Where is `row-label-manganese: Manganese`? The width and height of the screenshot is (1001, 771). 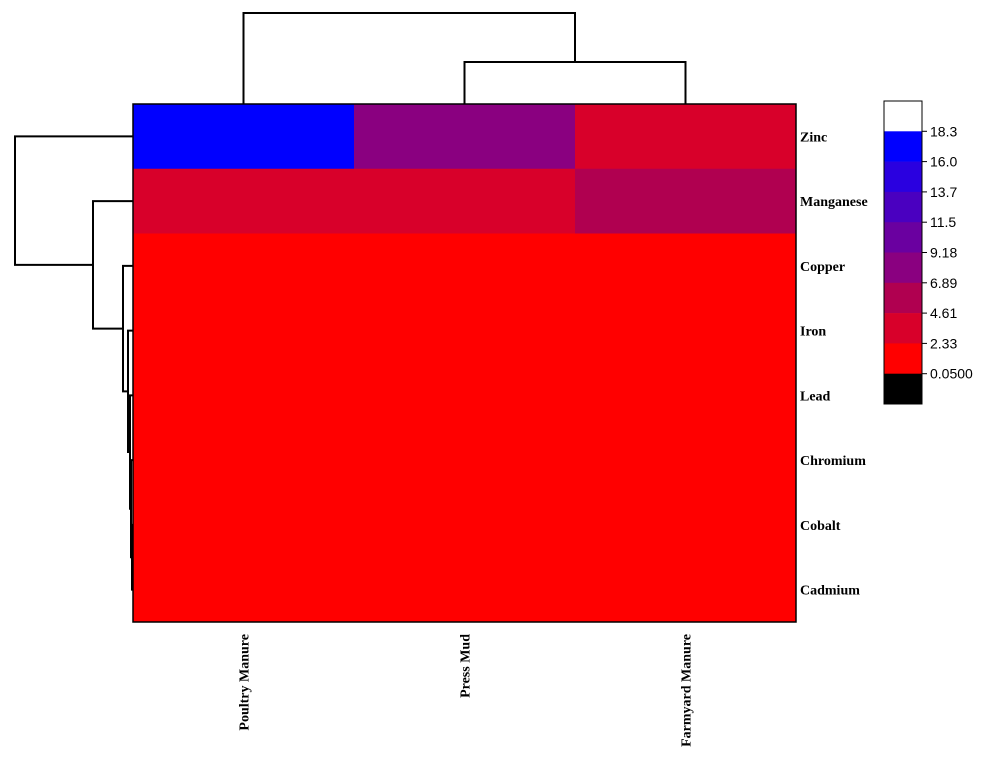 row-label-manganese: Manganese is located at coordinates (834, 202).